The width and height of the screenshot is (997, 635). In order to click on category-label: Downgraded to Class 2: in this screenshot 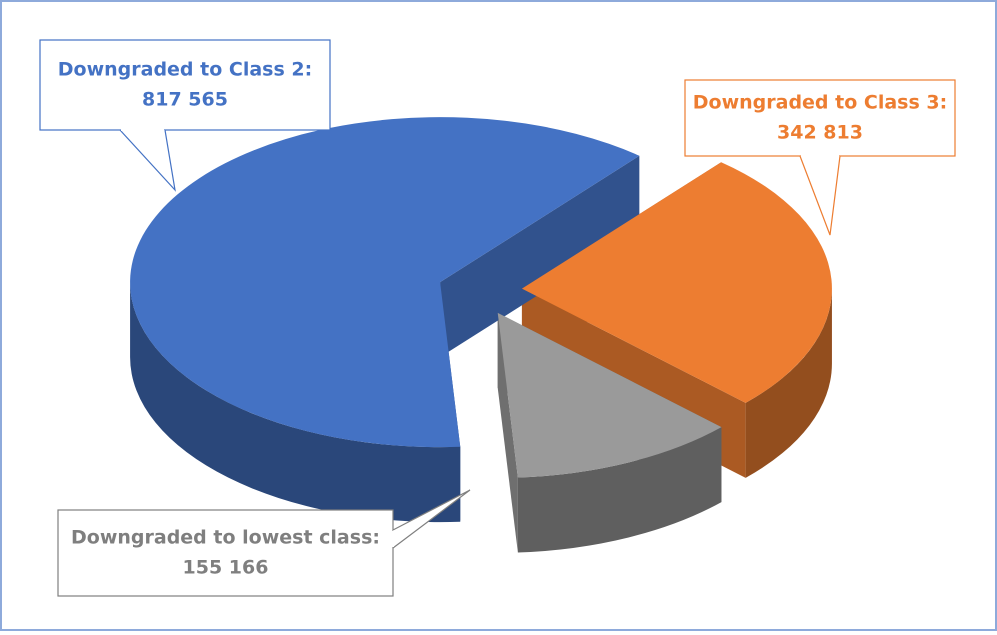, I will do `click(185, 70)`.